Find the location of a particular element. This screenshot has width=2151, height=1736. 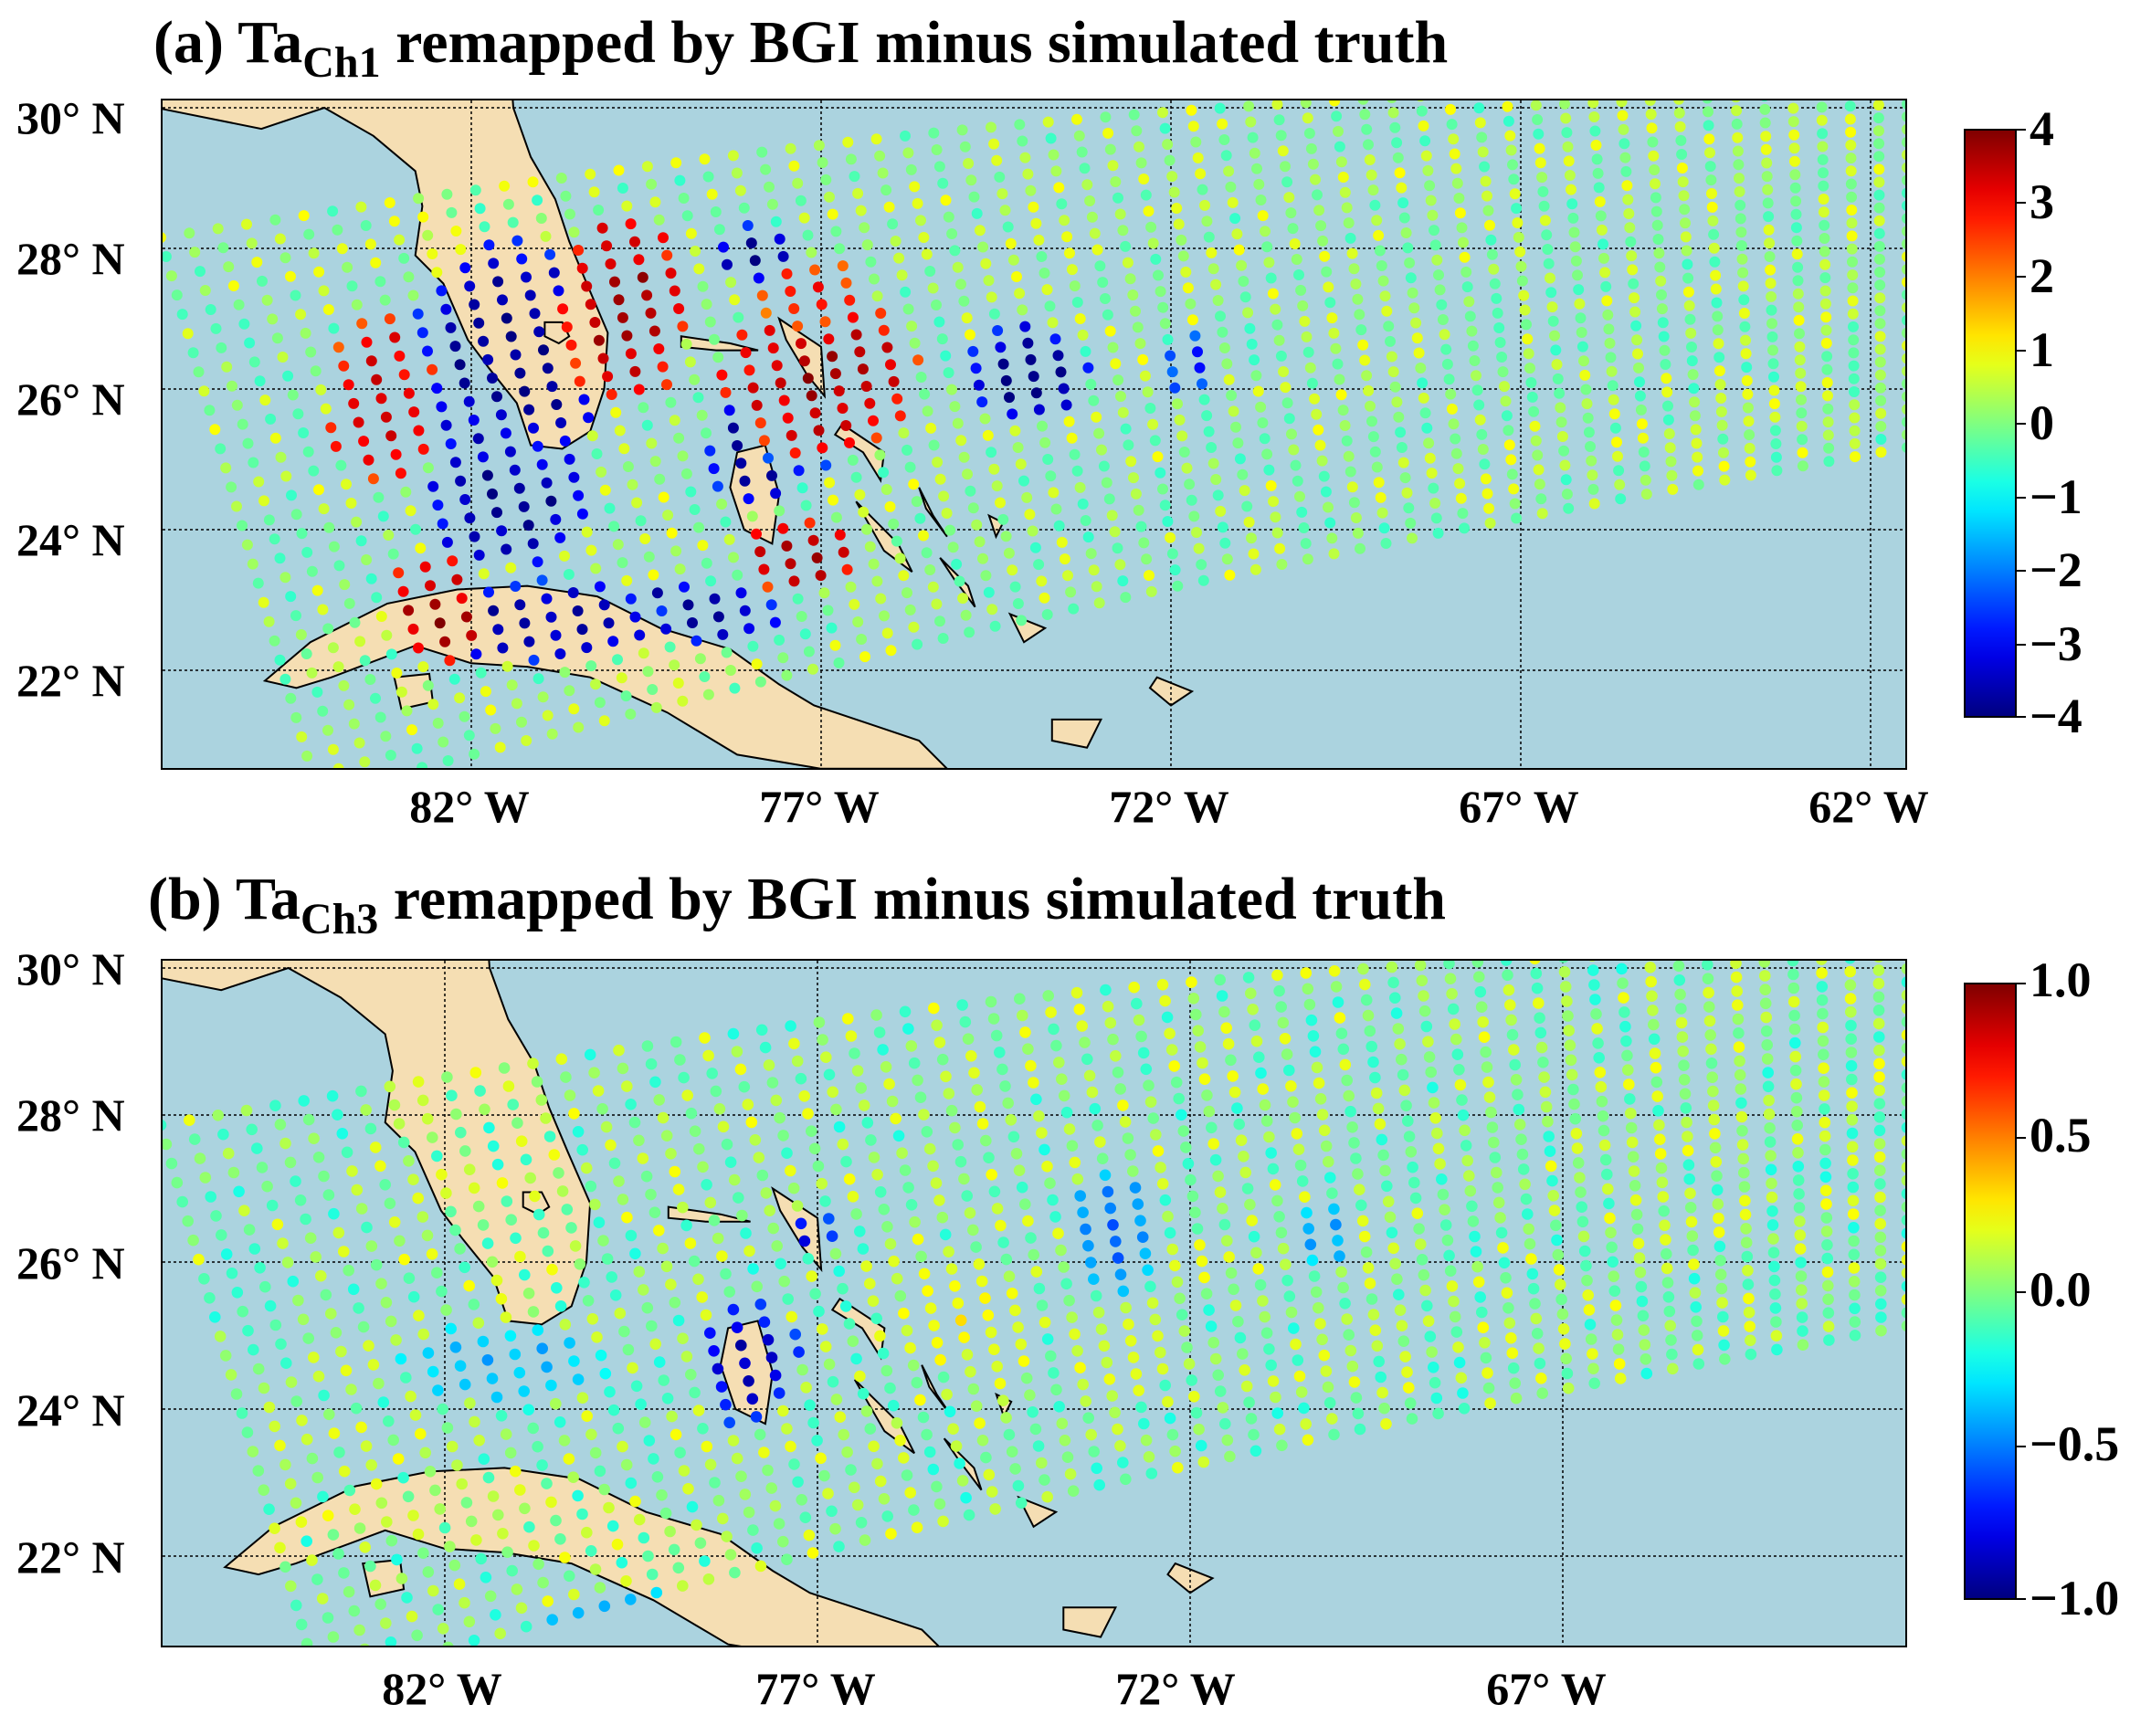

cbar-a-tick-m2: −2 is located at coordinates (2056, 569).